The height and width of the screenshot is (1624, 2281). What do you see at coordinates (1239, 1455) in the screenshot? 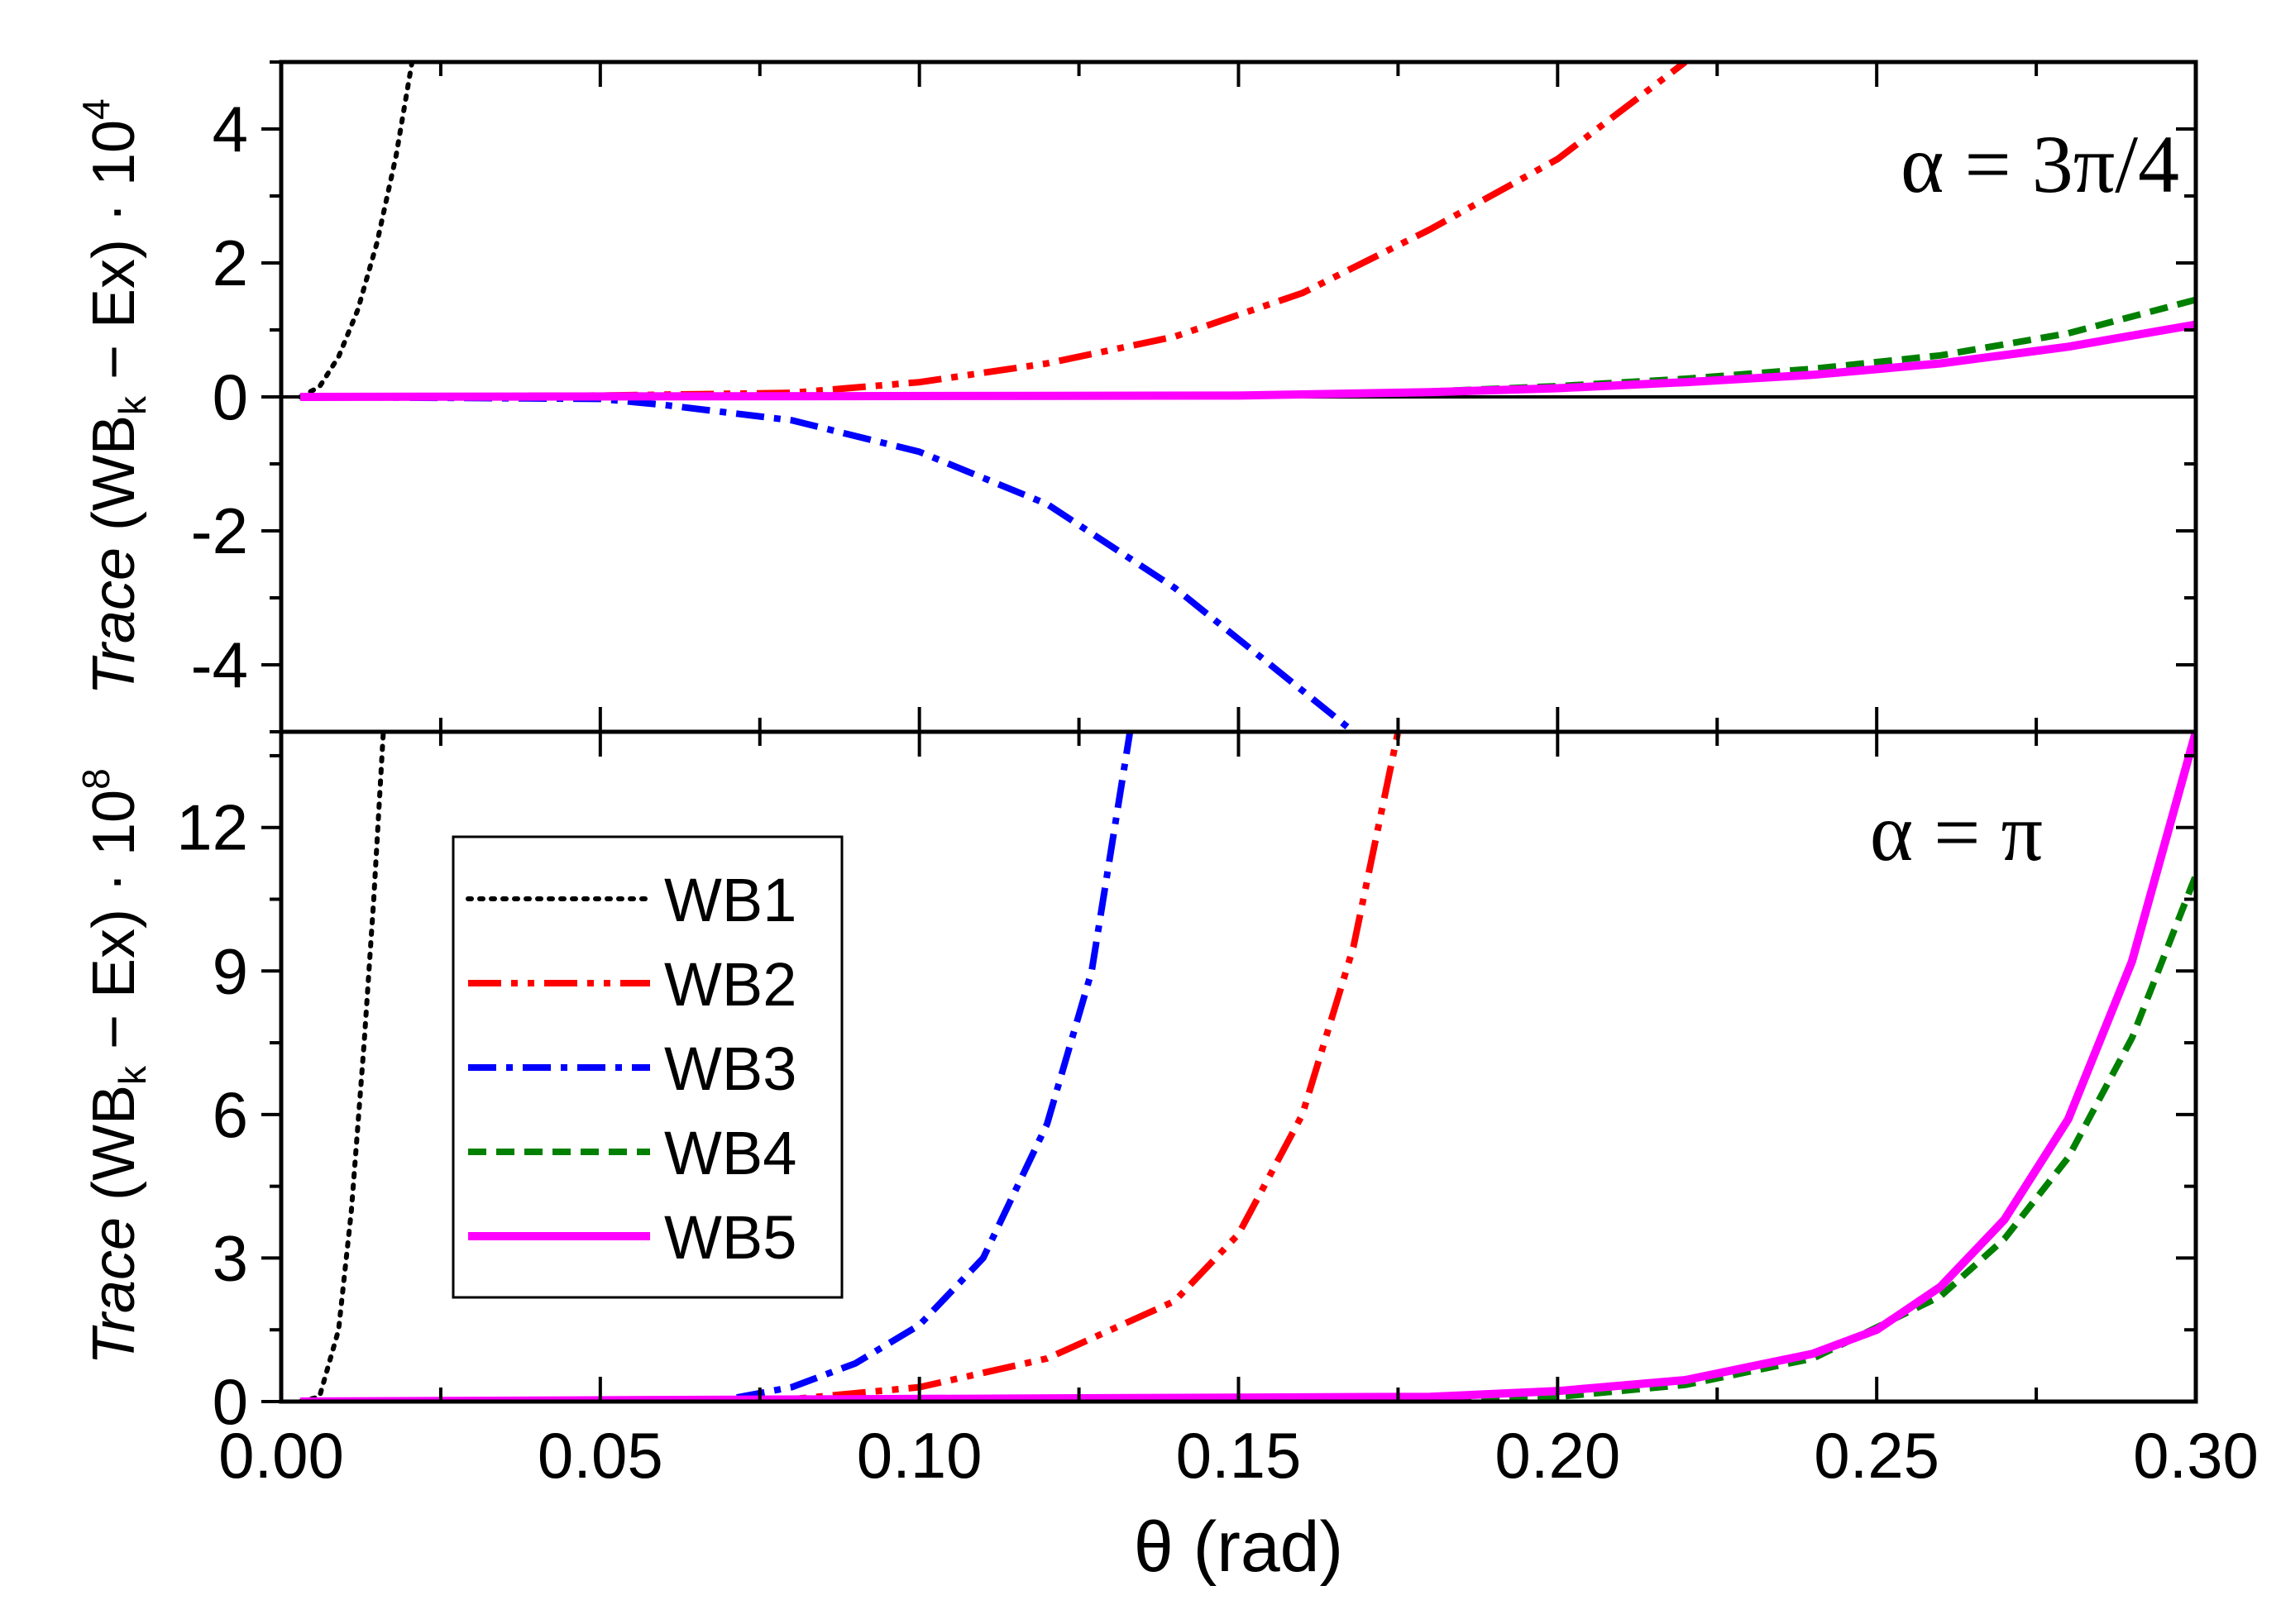
I see `x-tick-label: 0.15` at bounding box center [1239, 1455].